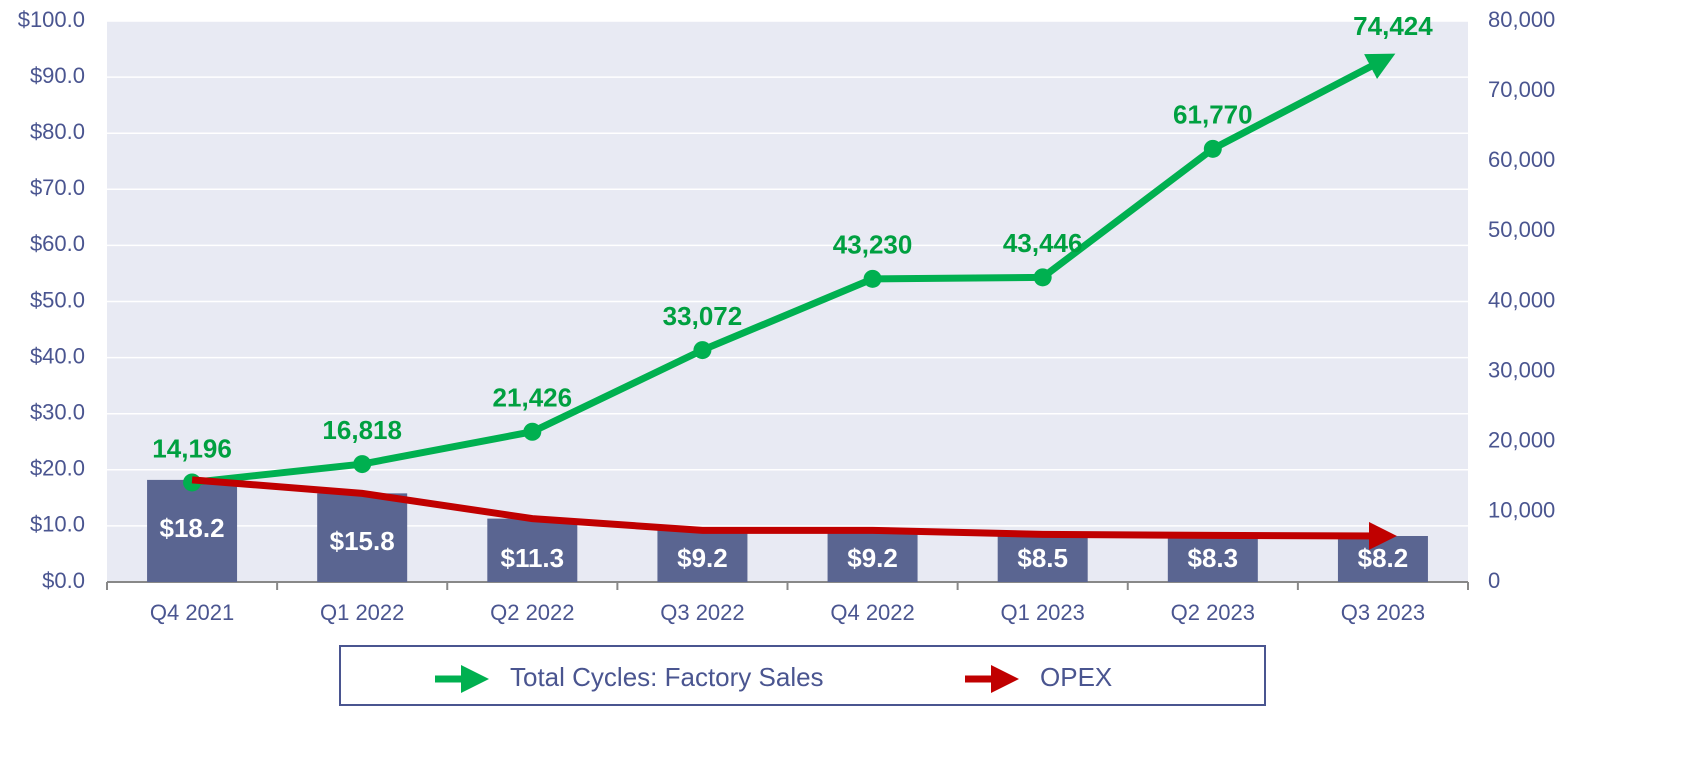 The width and height of the screenshot is (1694, 763). I want to click on y2-tick-label: 70,000, so click(1521, 89).